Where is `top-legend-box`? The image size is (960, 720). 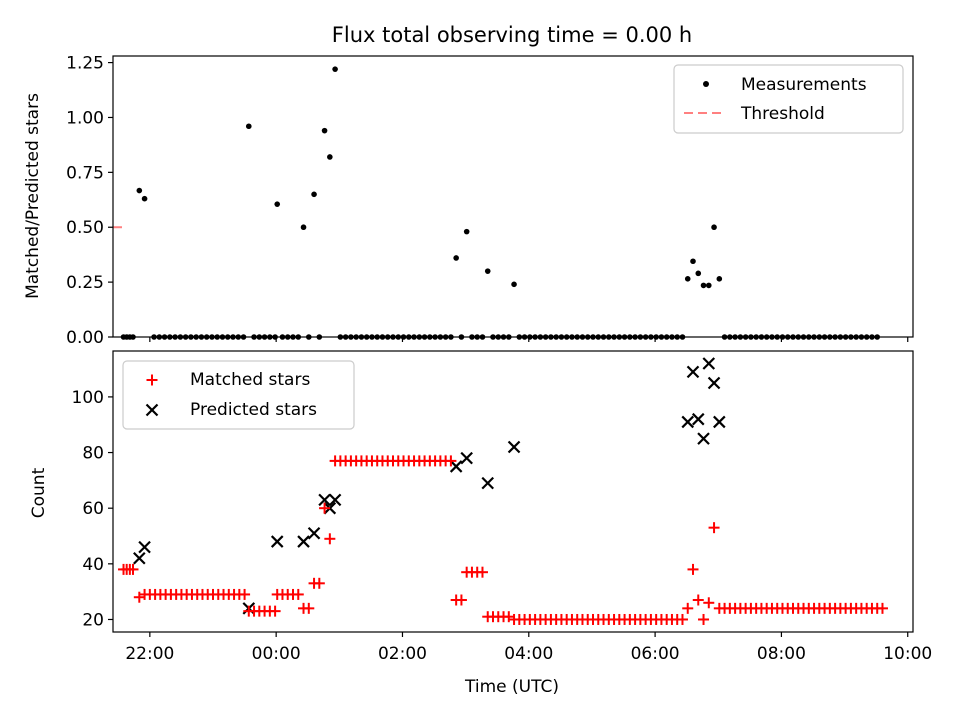
top-legend-box is located at coordinates (788, 99).